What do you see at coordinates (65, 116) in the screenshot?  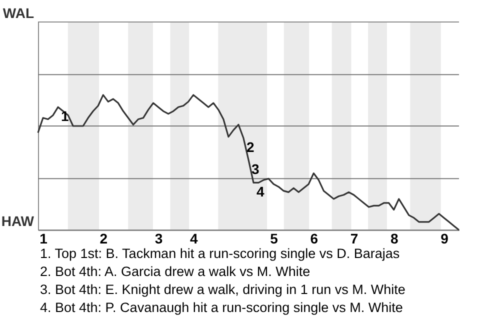 I see `annotation: 1` at bounding box center [65, 116].